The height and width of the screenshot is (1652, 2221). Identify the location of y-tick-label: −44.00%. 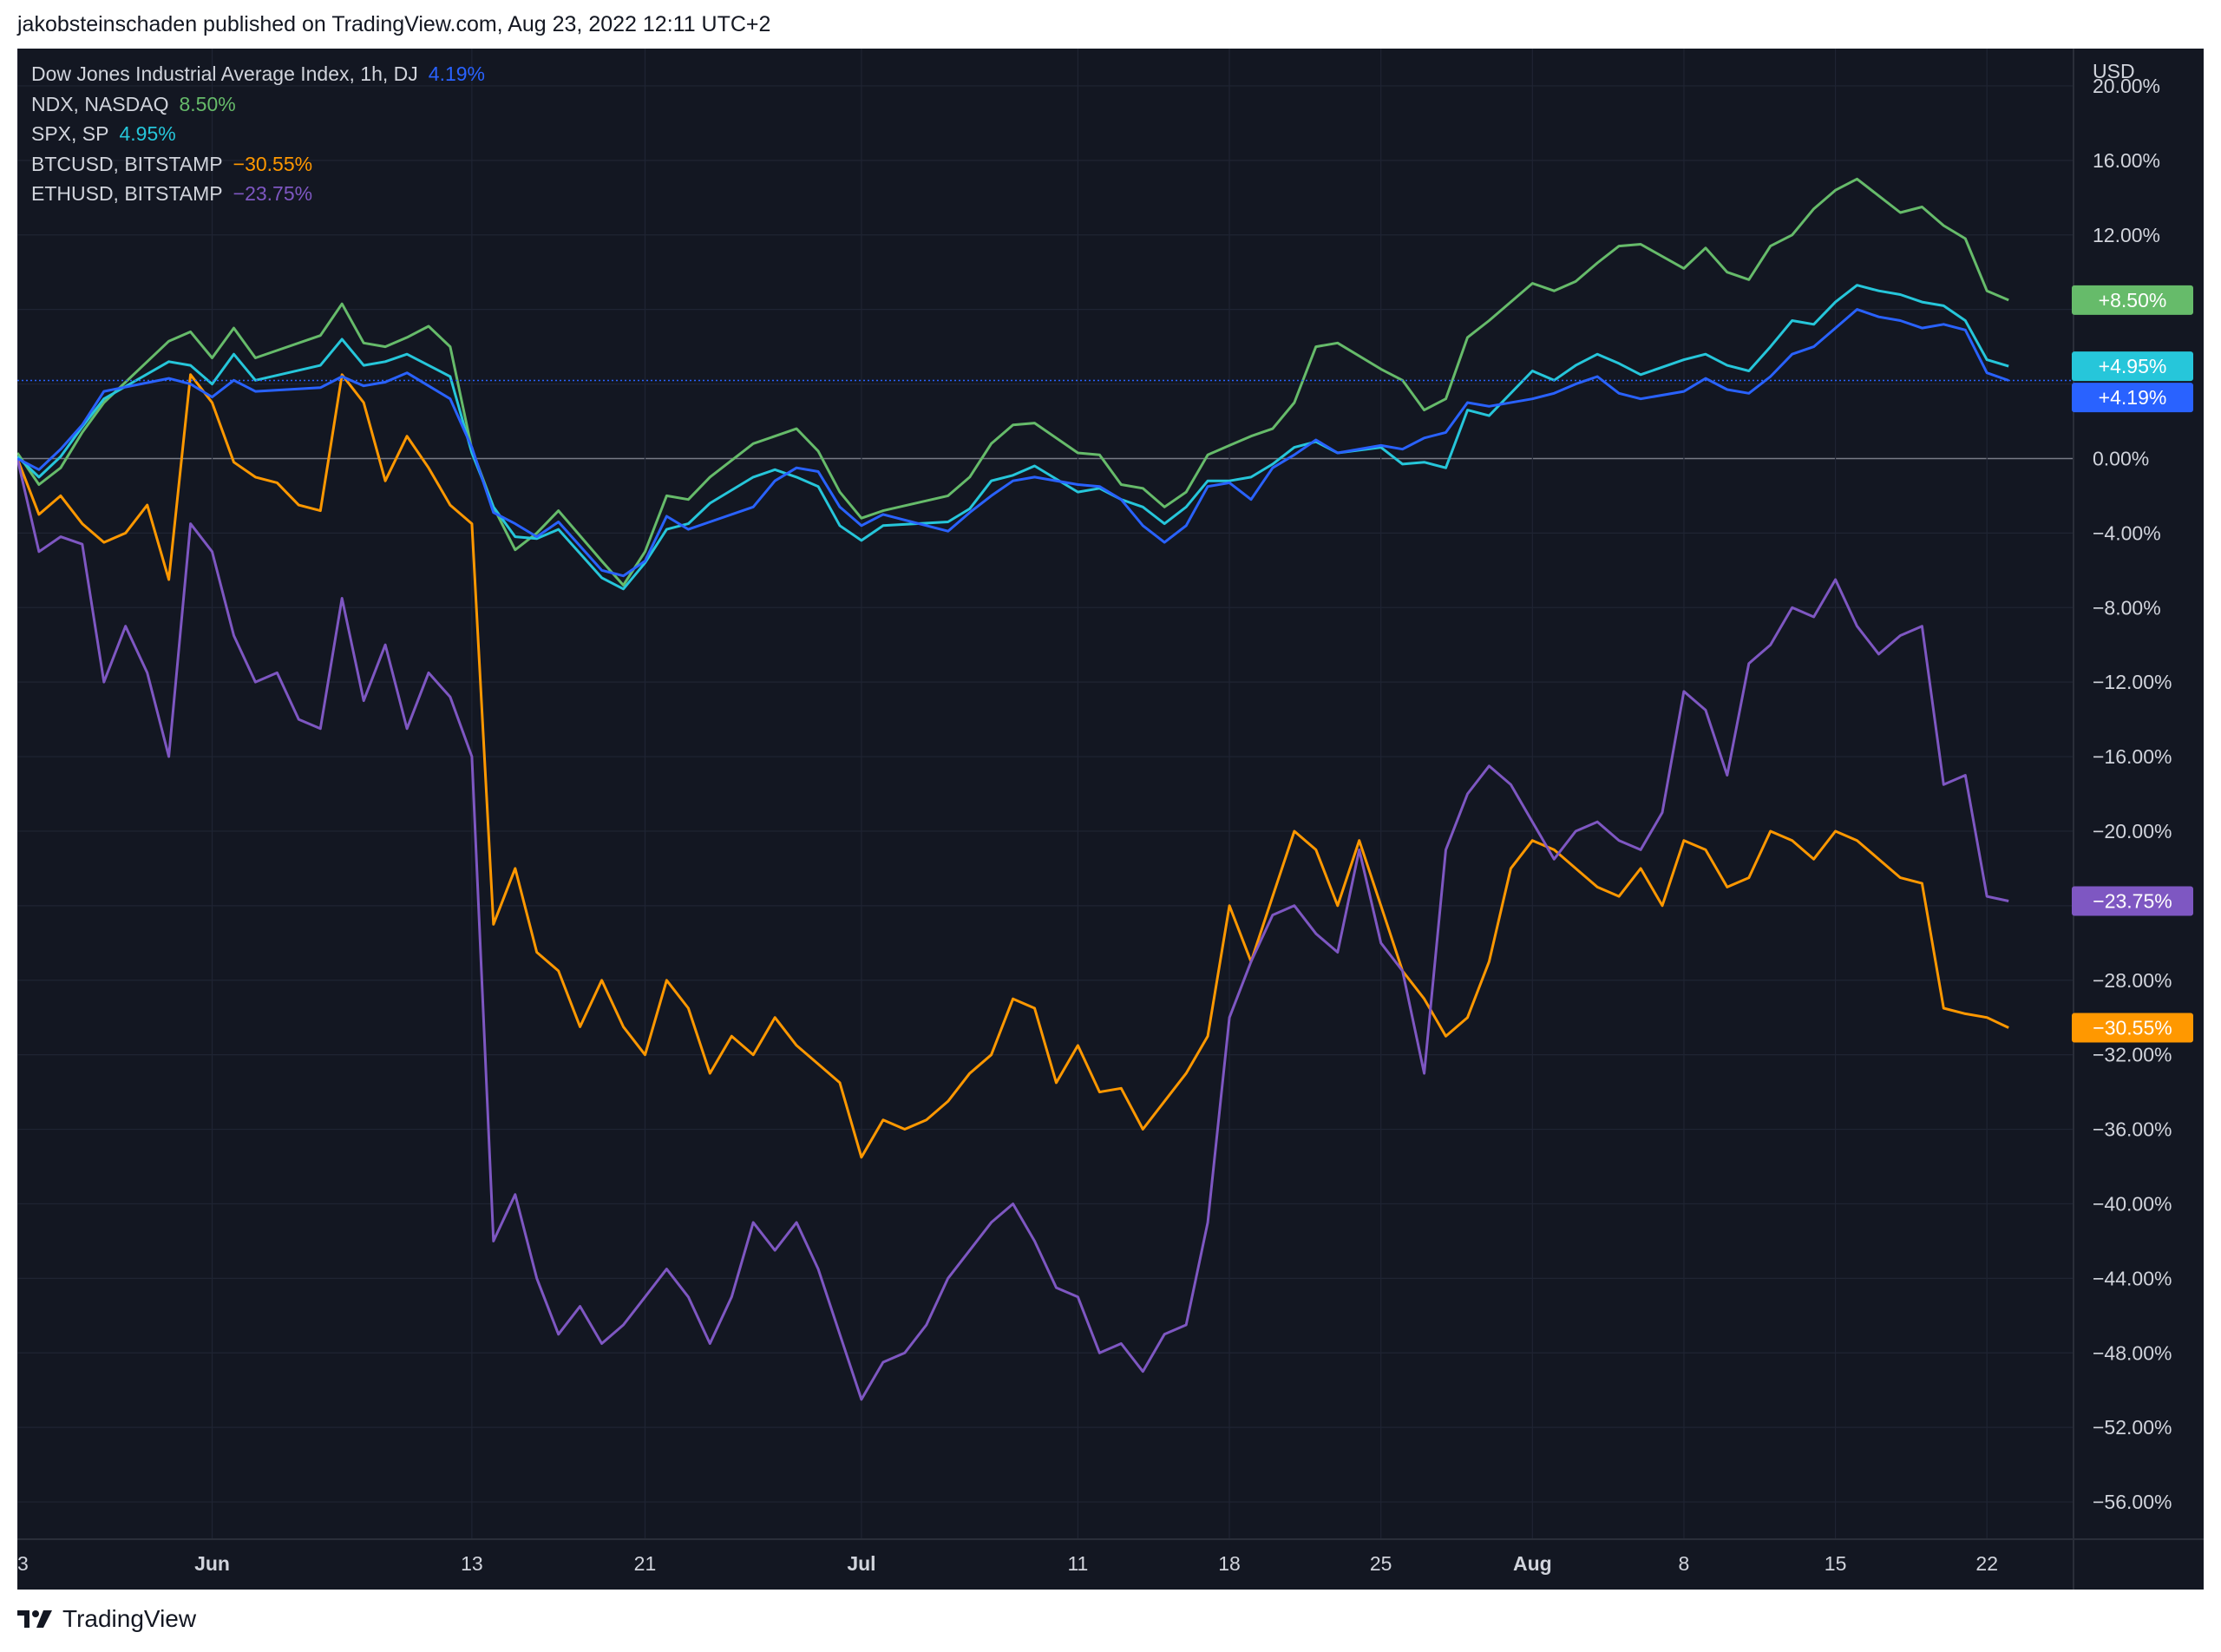
(2132, 1278).